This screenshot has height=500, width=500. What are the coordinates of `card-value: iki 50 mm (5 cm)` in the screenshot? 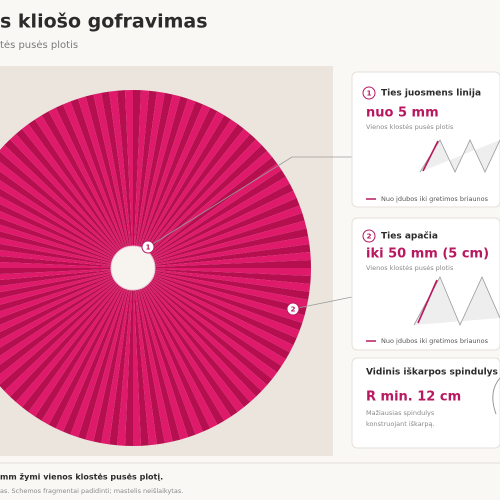 It's located at (427, 254).